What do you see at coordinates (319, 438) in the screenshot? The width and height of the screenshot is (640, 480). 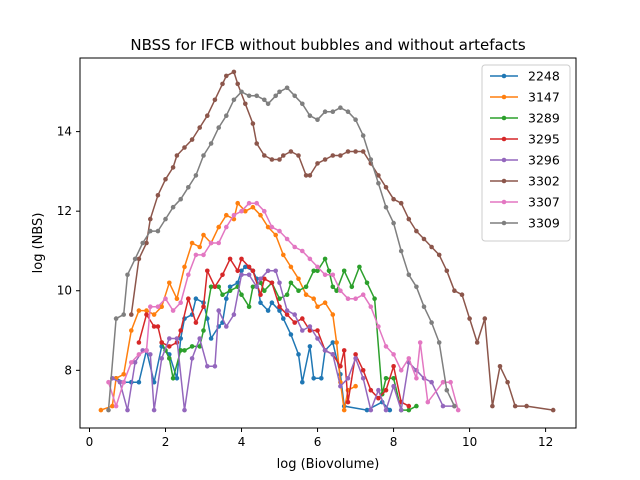 I see `x-axis-ticks: 0 2 4 6 8 10 12` at bounding box center [319, 438].